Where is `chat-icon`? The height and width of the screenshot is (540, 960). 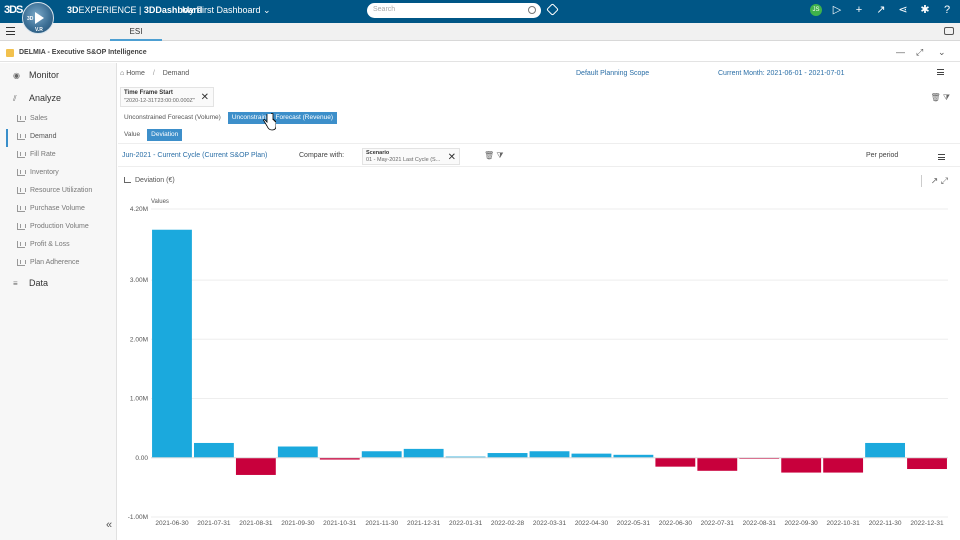 chat-icon is located at coordinates (949, 31).